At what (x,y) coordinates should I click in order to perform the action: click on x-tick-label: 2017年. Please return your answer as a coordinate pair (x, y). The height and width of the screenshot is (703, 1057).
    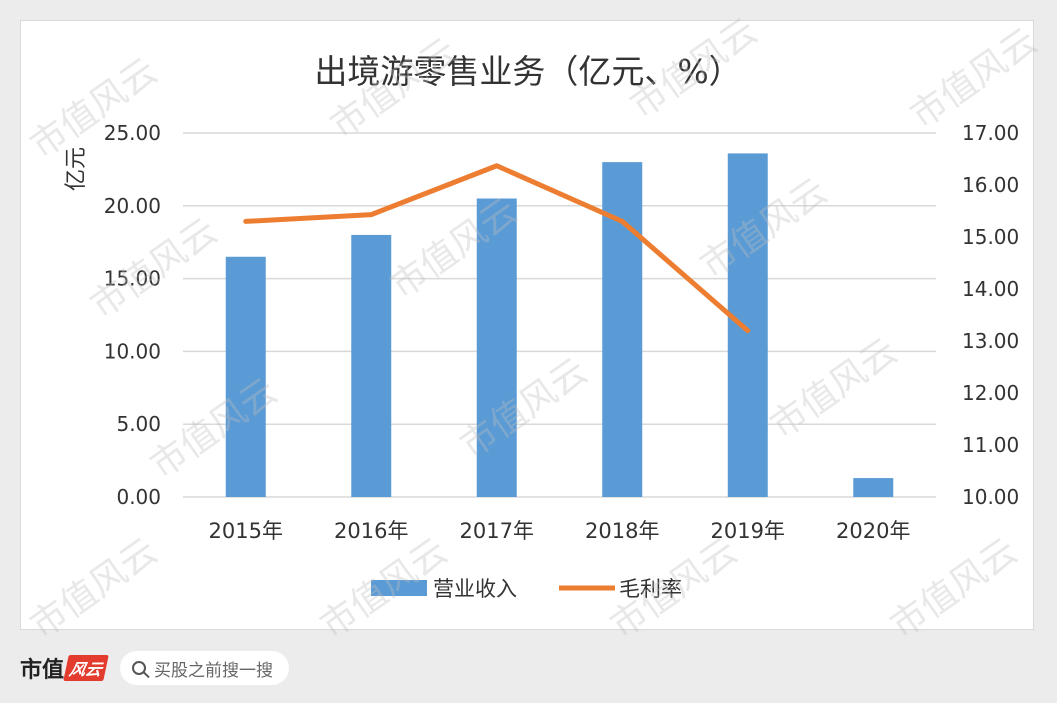
    Looking at the image, I should click on (497, 531).